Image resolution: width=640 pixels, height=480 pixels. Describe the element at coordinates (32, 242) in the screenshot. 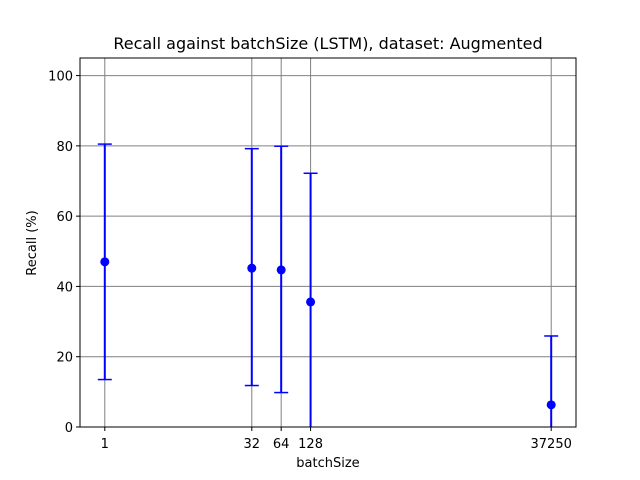

I see `y-axis-label: Recall (%)` at that location.